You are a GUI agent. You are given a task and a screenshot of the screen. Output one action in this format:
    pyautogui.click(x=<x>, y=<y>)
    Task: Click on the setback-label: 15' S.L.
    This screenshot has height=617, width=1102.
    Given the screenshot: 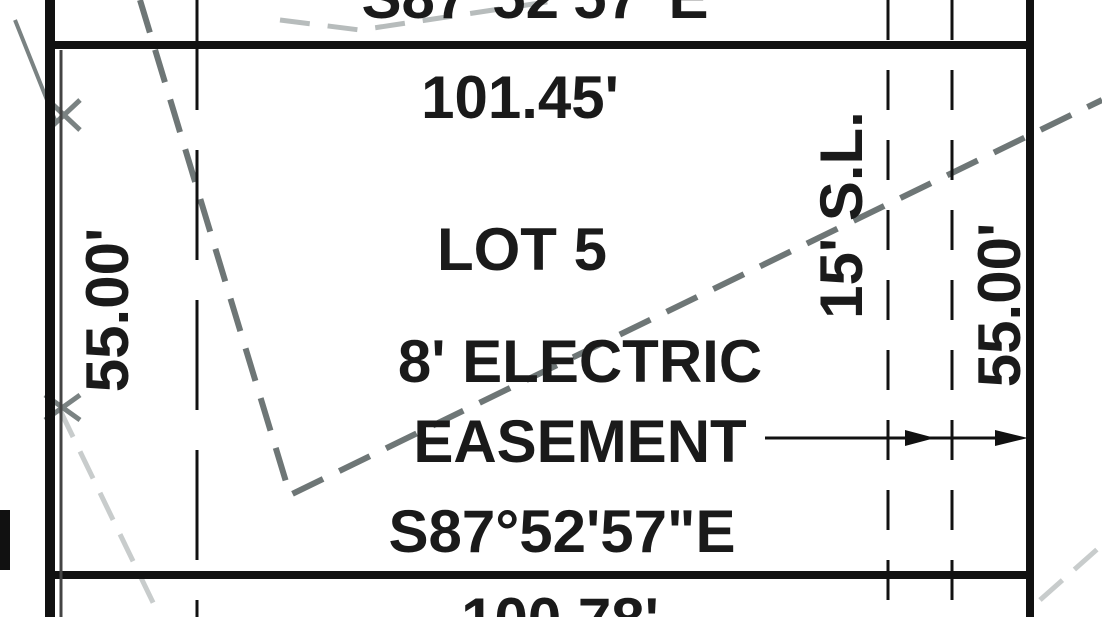 What is the action you would take?
    pyautogui.click(x=841, y=215)
    